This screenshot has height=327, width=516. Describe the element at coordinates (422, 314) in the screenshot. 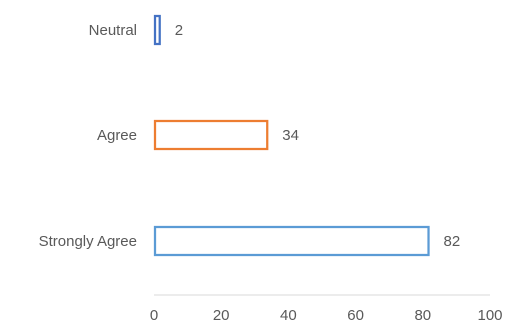

I see `x-tick-label: 80` at that location.